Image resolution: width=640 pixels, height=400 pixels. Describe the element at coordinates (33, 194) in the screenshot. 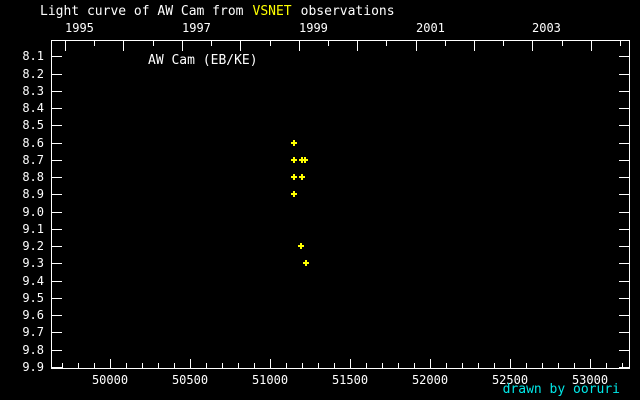

I see `y-axis-tick-label: 8.9` at that location.